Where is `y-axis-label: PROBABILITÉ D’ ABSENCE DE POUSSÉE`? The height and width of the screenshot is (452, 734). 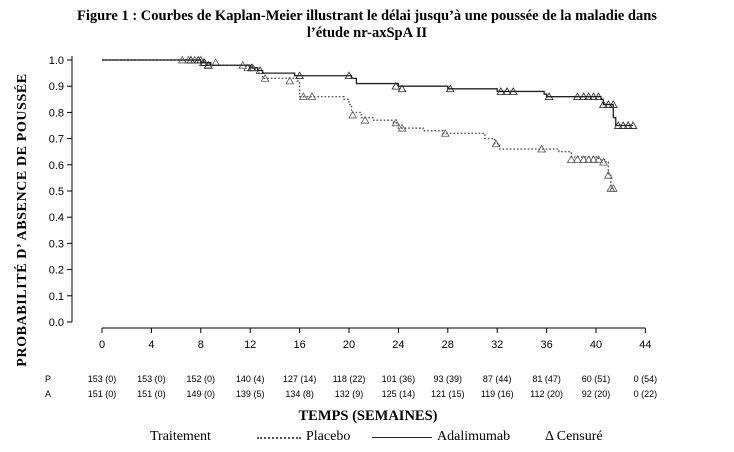
y-axis-label: PROBABILITÉ D’ ABSENCE DE POUSSÉE is located at coordinates (21, 219).